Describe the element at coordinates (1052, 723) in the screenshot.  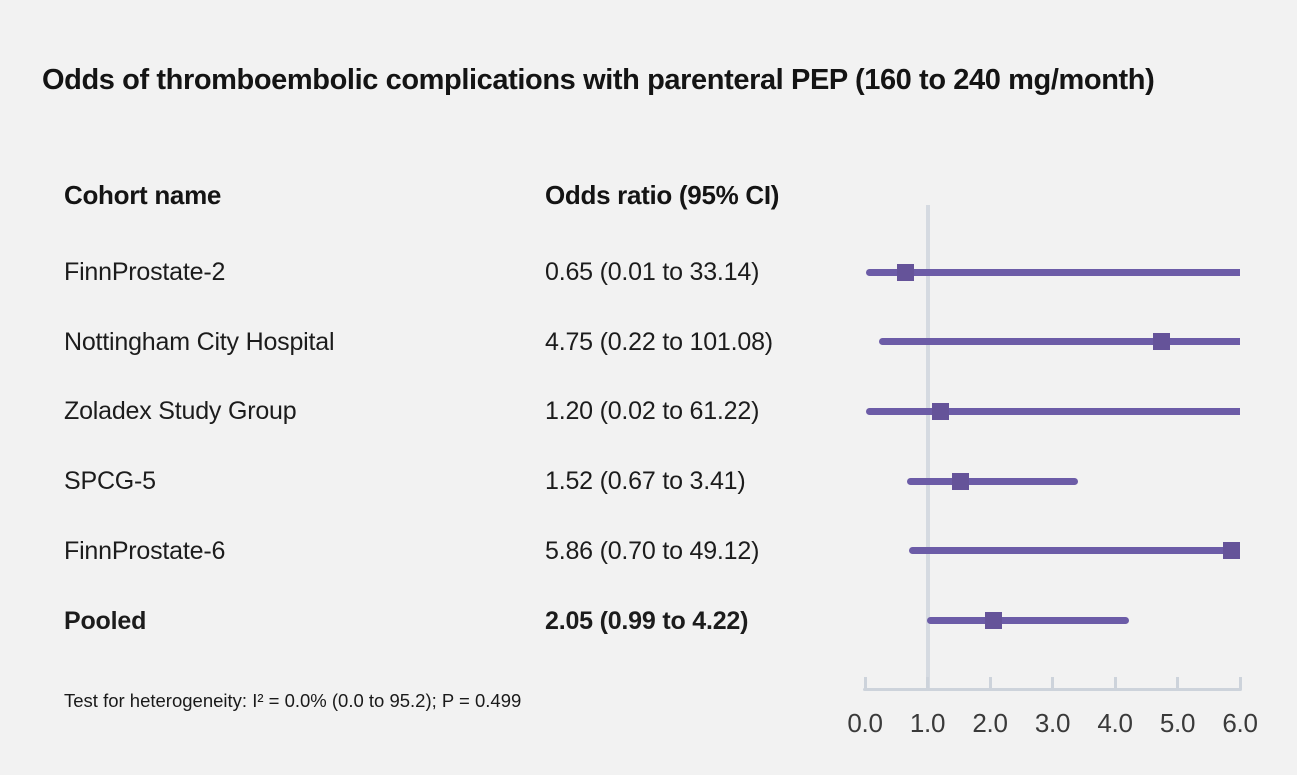
I see `x-axis-tick-label: 3.0` at that location.